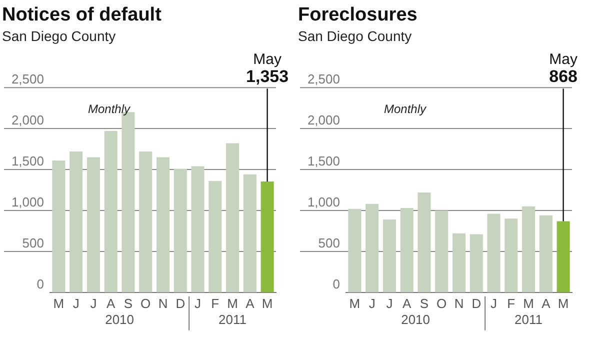 The height and width of the screenshot is (340, 593). What do you see at coordinates (563, 76) in the screenshot?
I see `data-label: 868` at bounding box center [563, 76].